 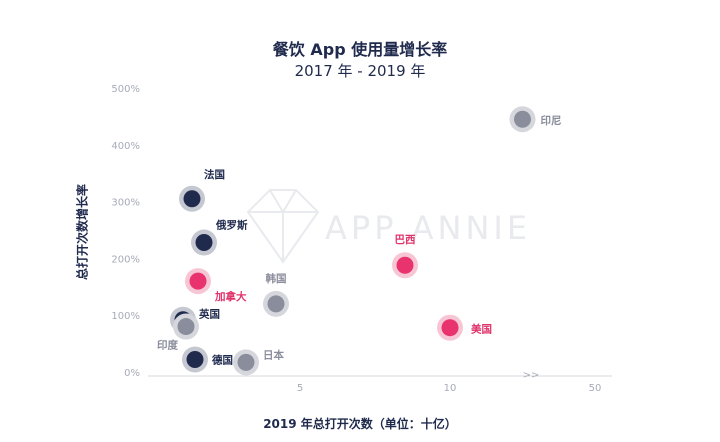 I want to click on point-label: 德国, so click(x=222, y=360).